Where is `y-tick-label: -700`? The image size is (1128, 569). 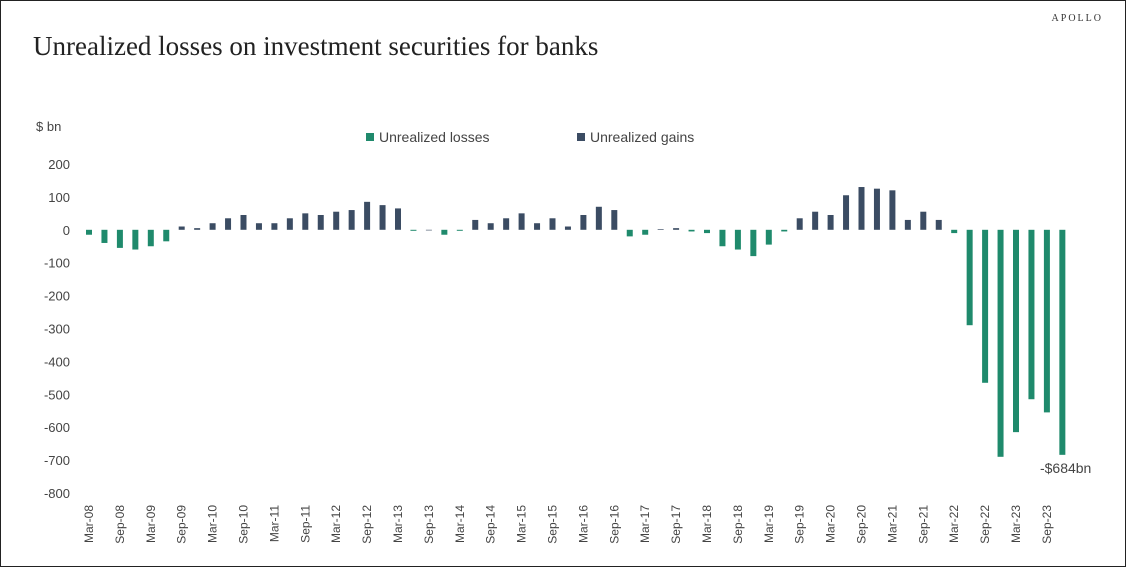 y-tick-label: -700 is located at coordinates (57, 460).